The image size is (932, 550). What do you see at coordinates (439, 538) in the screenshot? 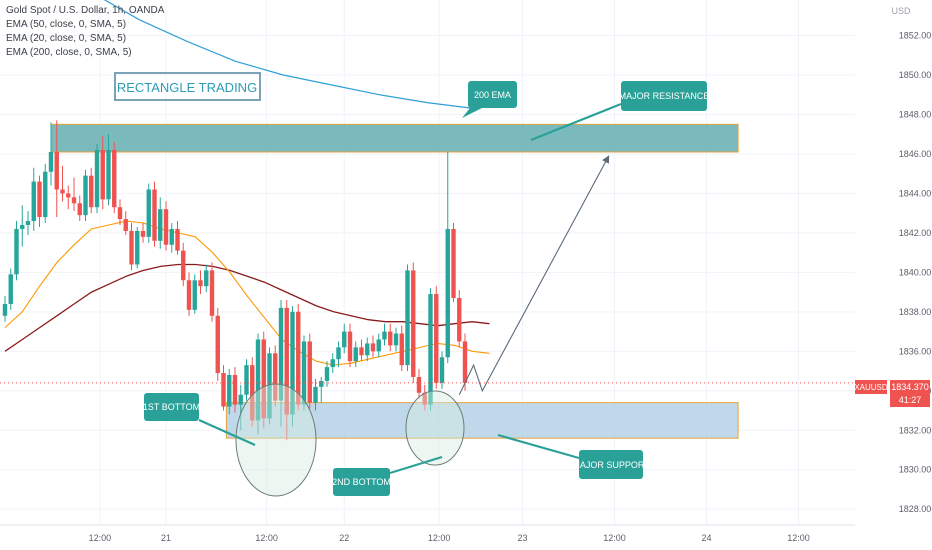
I see `time-tick-label: 12:00` at bounding box center [439, 538].